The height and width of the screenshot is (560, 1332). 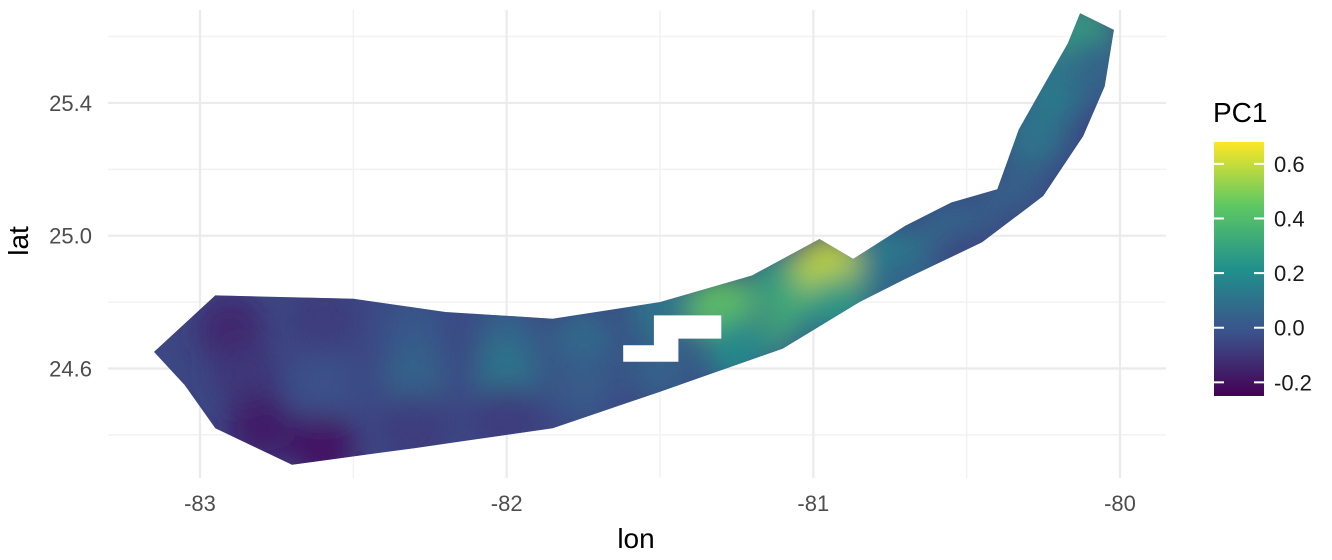 What do you see at coordinates (507, 503) in the screenshot?
I see `x-tick-label: -82` at bounding box center [507, 503].